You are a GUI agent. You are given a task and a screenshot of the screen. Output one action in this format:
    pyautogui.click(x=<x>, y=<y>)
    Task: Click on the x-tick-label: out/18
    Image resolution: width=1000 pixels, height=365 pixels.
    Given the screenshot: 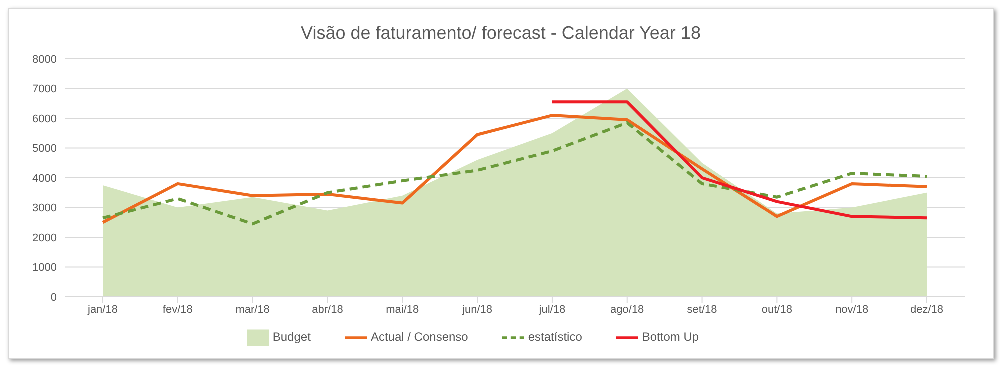 What is the action you would take?
    pyautogui.click(x=777, y=310)
    